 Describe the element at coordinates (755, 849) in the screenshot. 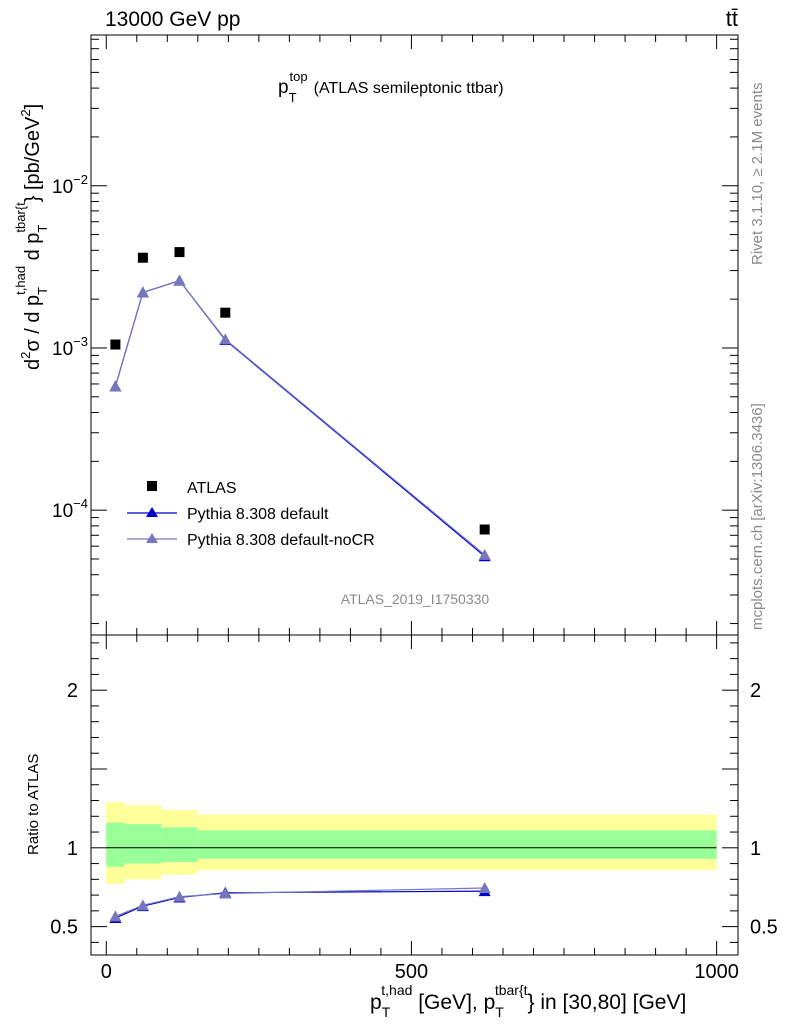

I see `ratio-y-tick-label-right: 1` at that location.